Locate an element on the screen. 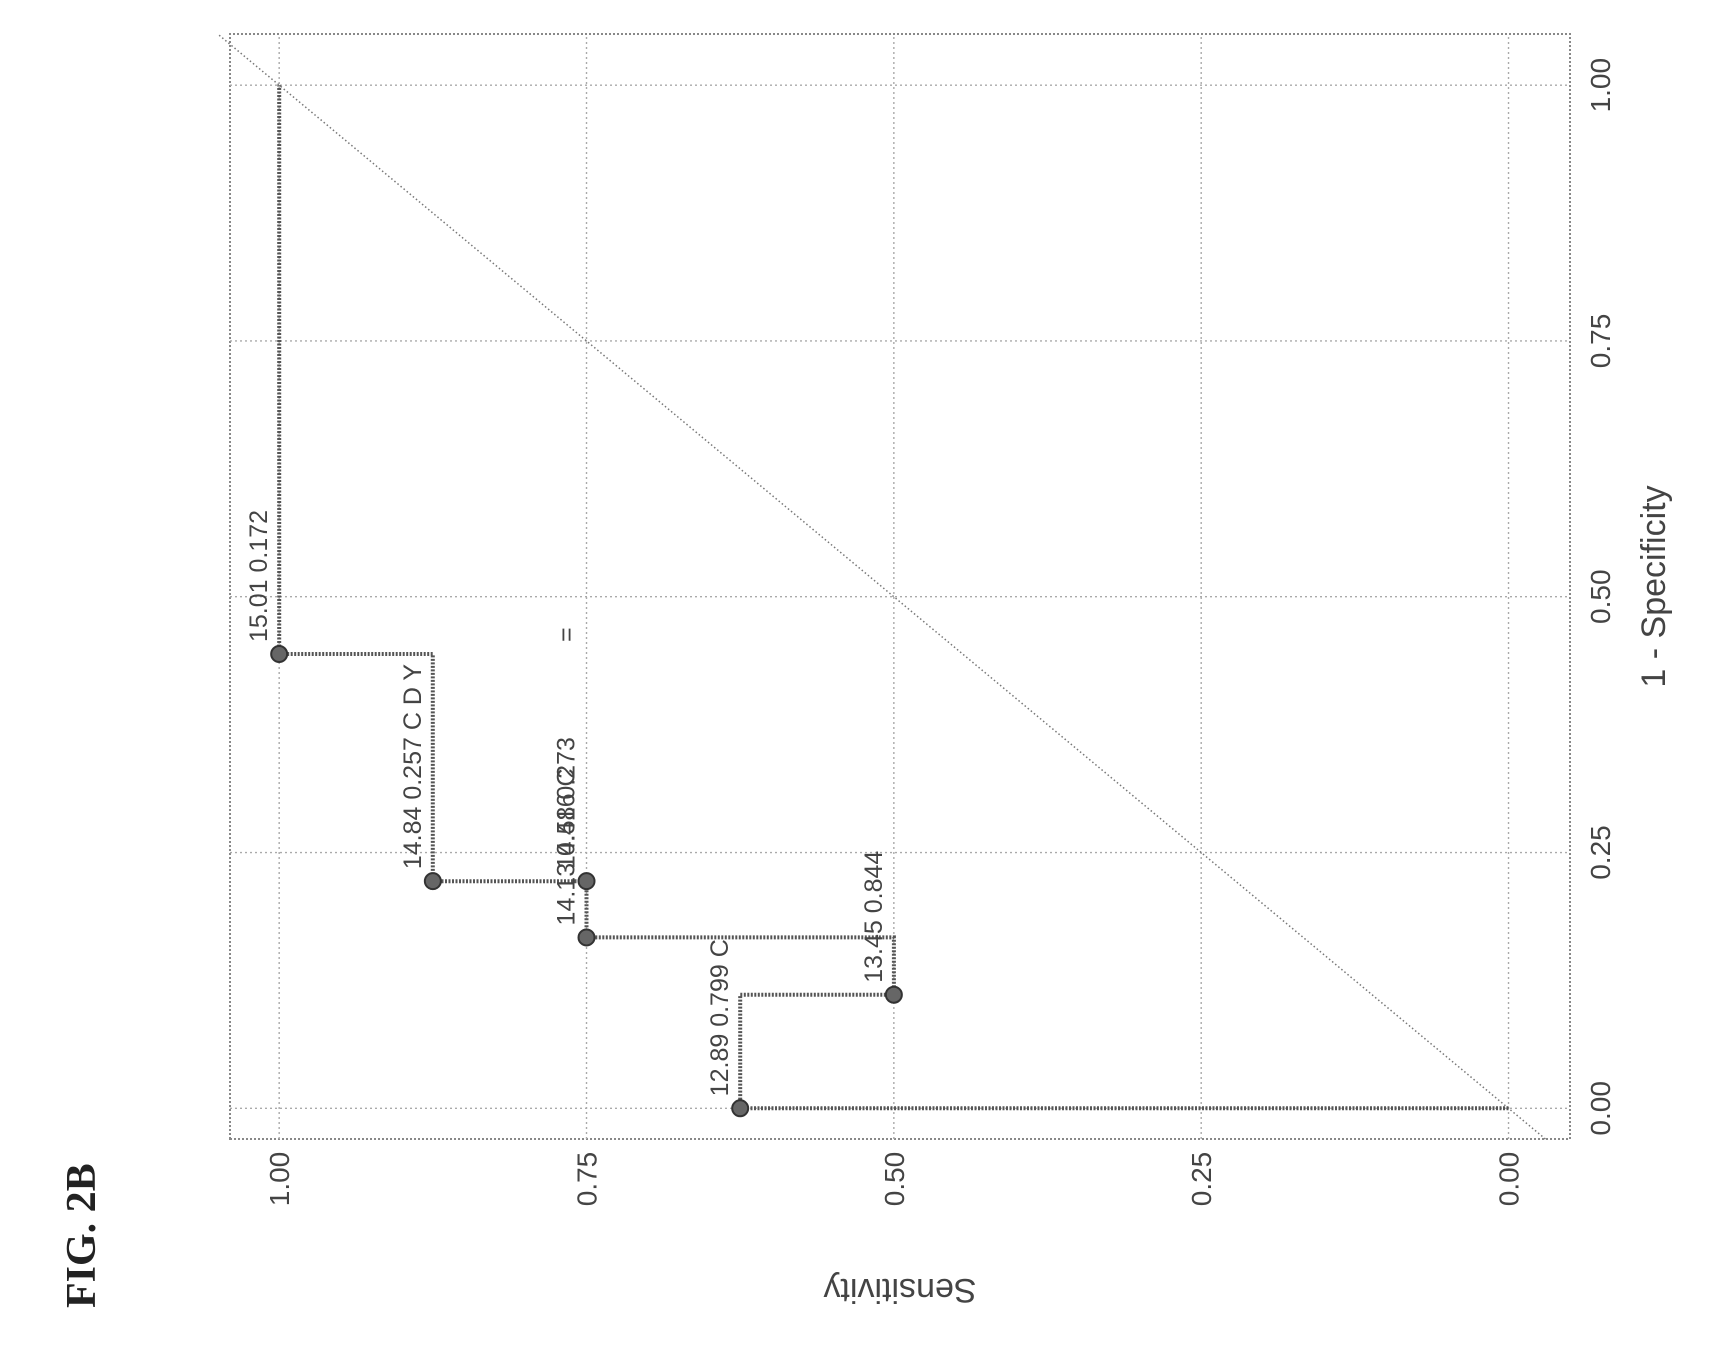 The width and height of the screenshot is (1730, 1370). y-tick-label-0: 0.00 is located at coordinates (1509, 1179).